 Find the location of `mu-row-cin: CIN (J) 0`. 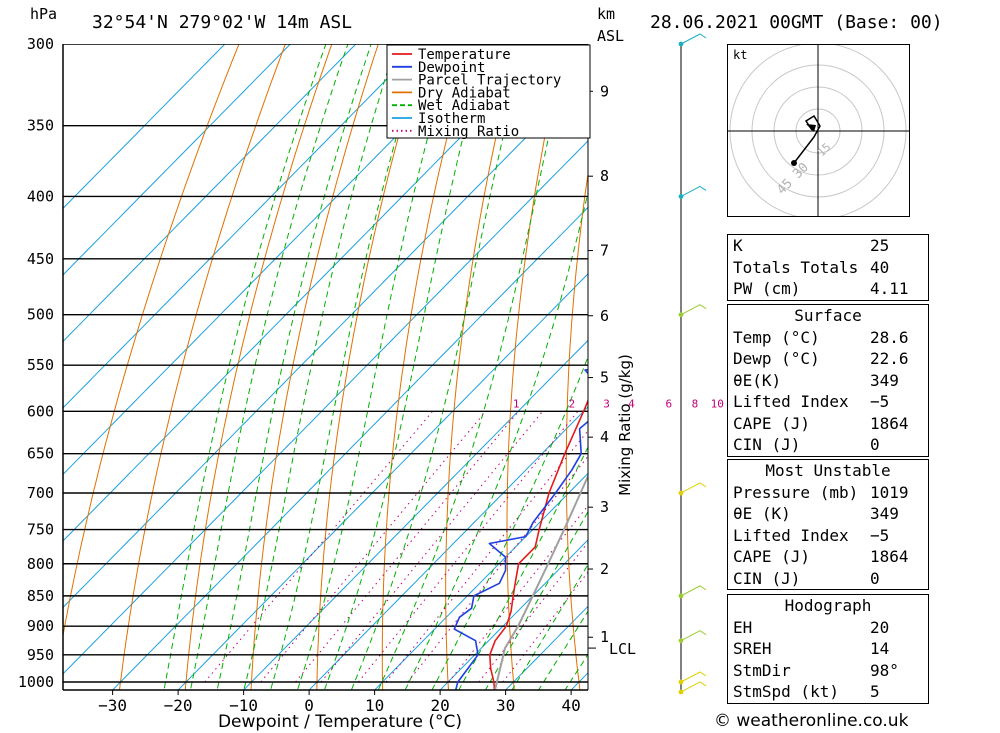

mu-row-cin: CIN (J) 0 is located at coordinates (806, 578).